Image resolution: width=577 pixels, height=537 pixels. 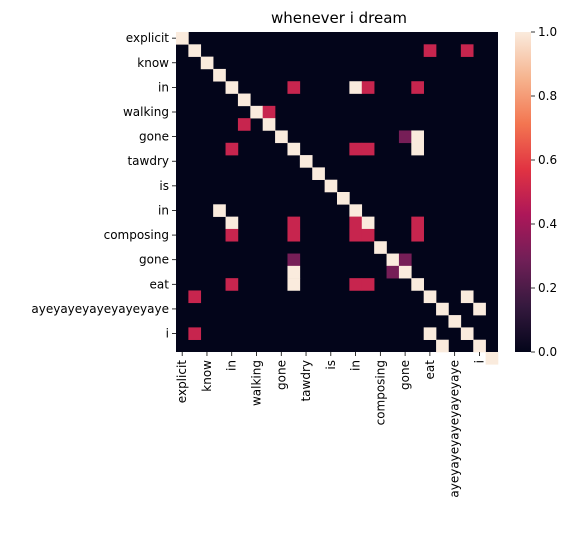 I want to click on y-tick-label: i, so click(x=167, y=334).